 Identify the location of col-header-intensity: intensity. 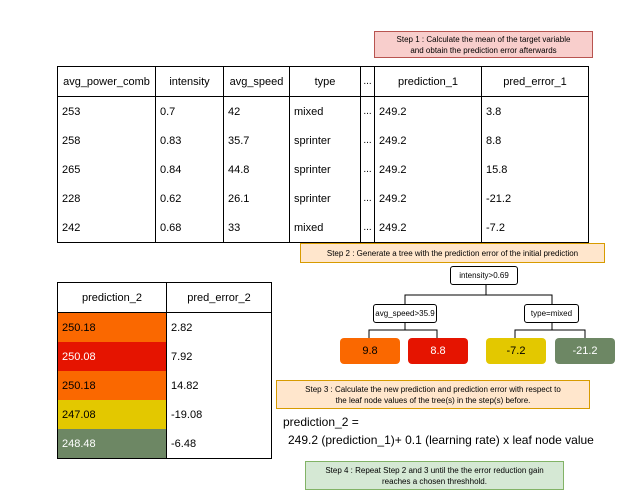
(189, 81).